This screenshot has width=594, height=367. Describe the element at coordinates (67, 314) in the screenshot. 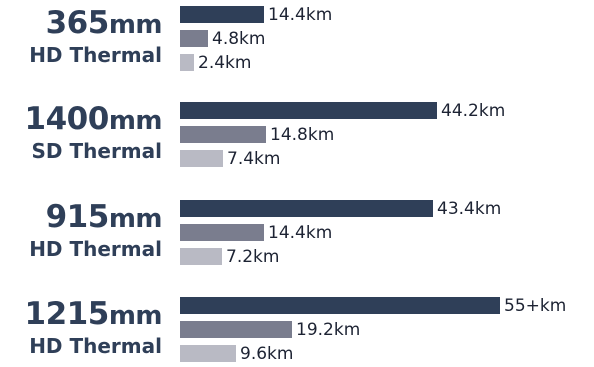

I see `focal-length-value: 1215` at that location.